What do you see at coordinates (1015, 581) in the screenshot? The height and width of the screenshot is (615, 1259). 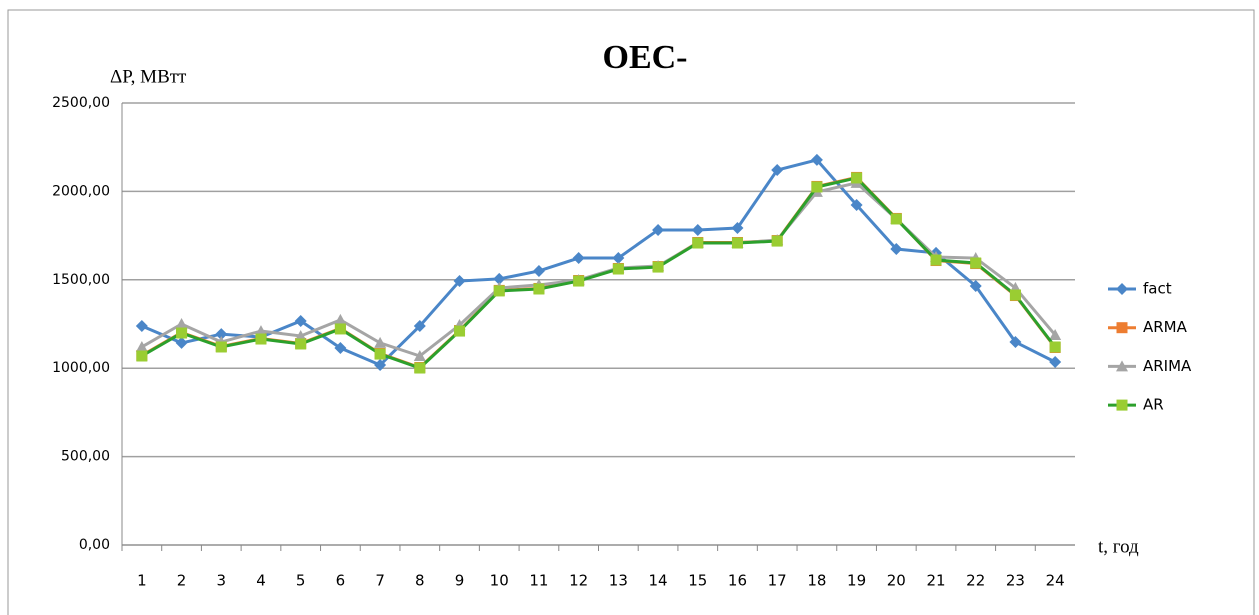 I see `x-tick-label: 23` at bounding box center [1015, 581].